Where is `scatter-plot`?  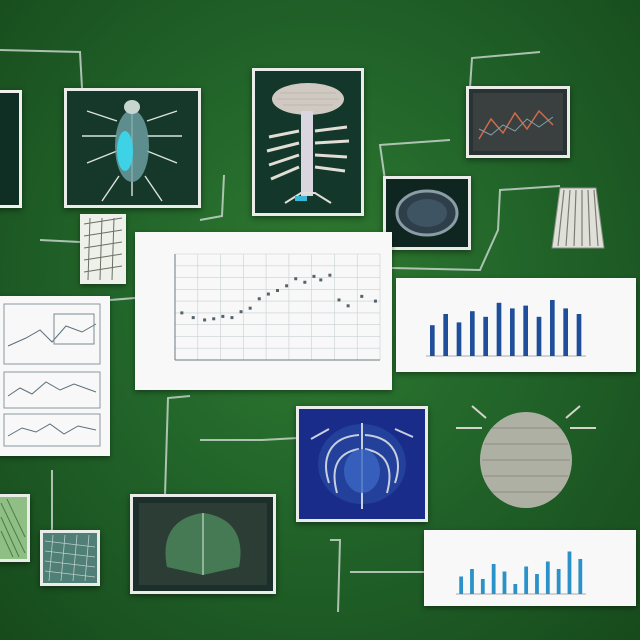 scatter-plot is located at coordinates (277, 307).